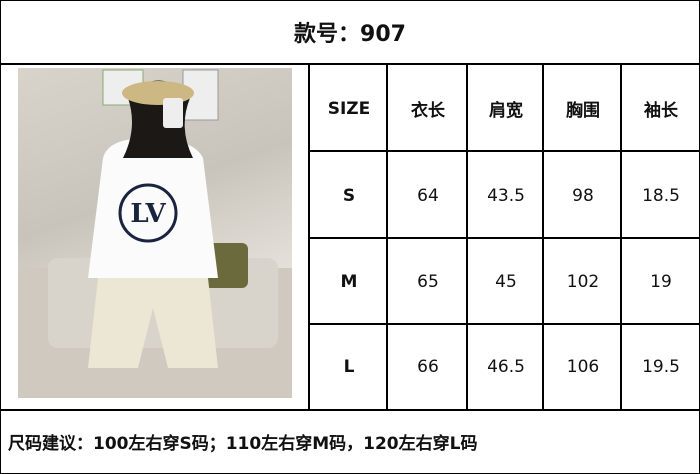 The height and width of the screenshot is (474, 700). Describe the element at coordinates (583, 367) in the screenshot. I see `table-cell: 106` at that location.